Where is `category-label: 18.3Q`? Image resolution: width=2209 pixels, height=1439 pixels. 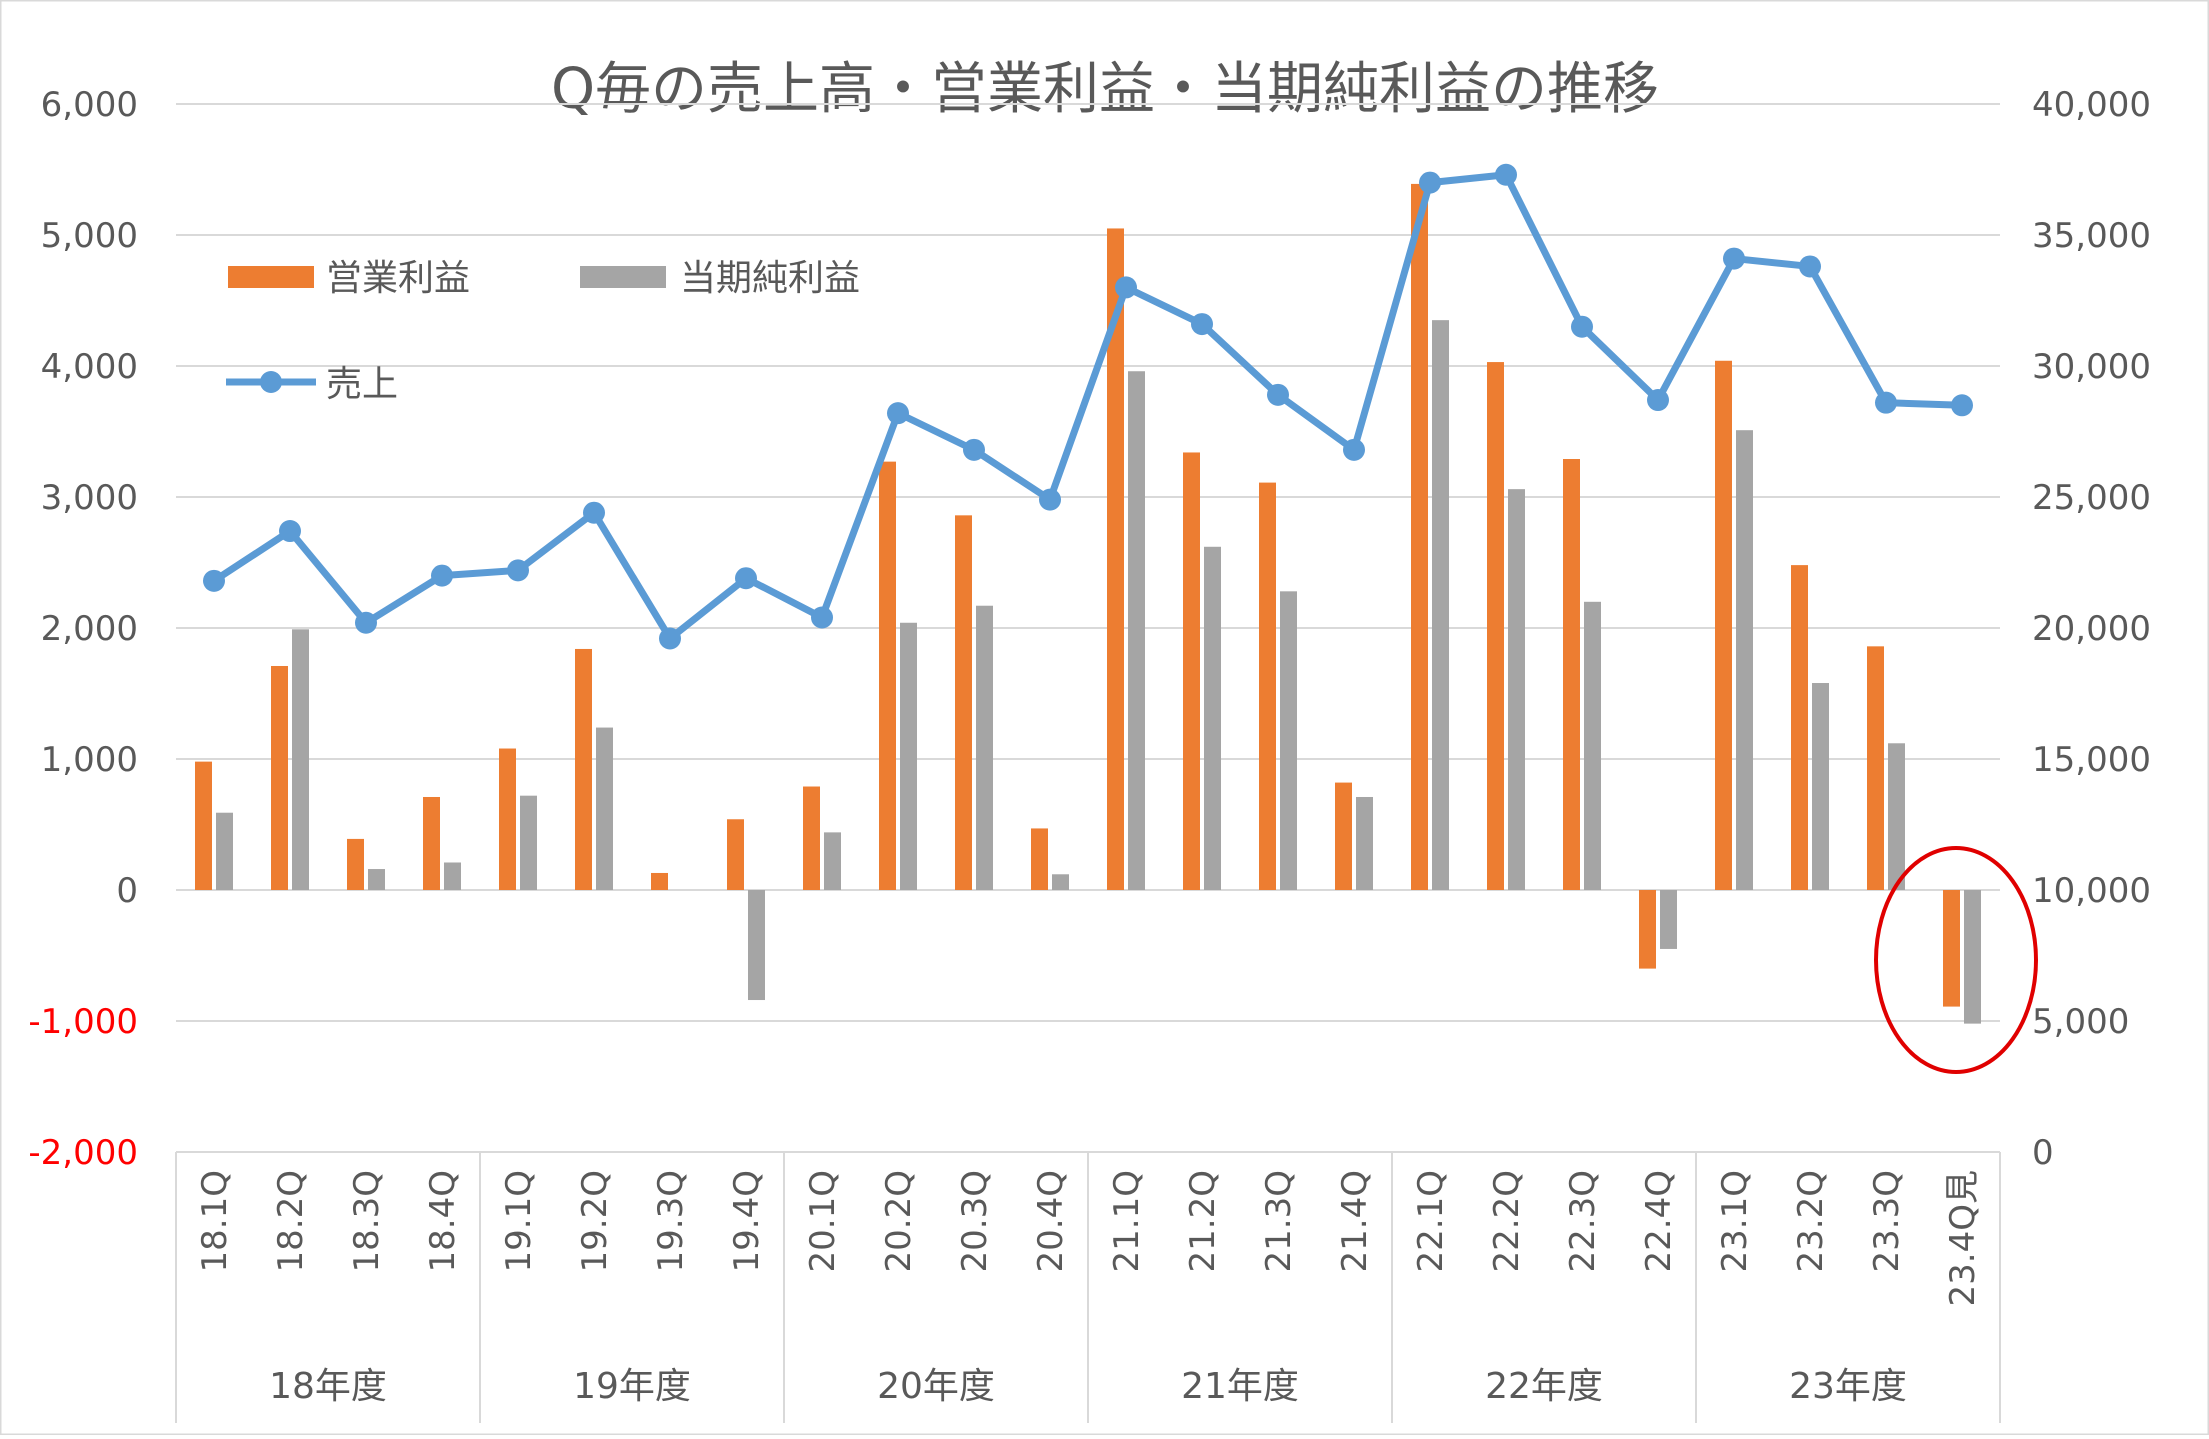 category-label: 18.3Q is located at coordinates (367, 1221).